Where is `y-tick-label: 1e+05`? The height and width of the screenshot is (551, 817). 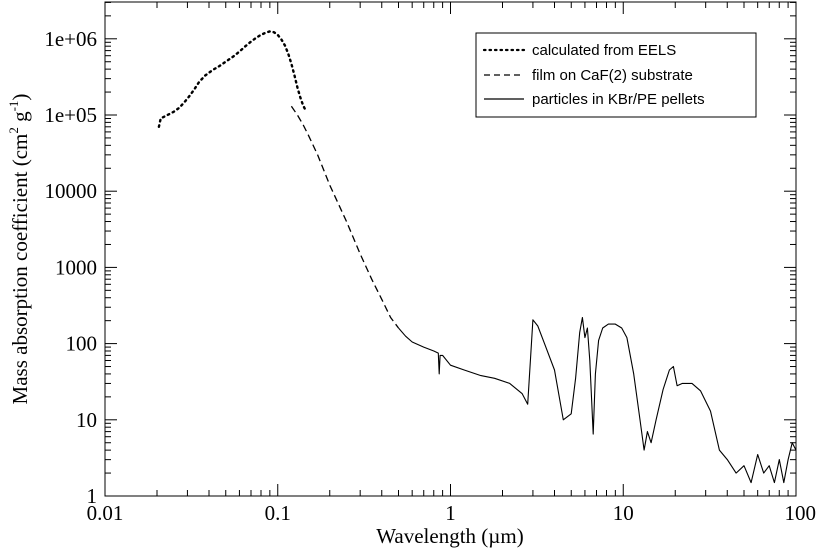
y-tick-label: 1e+05 is located at coordinates (70, 115).